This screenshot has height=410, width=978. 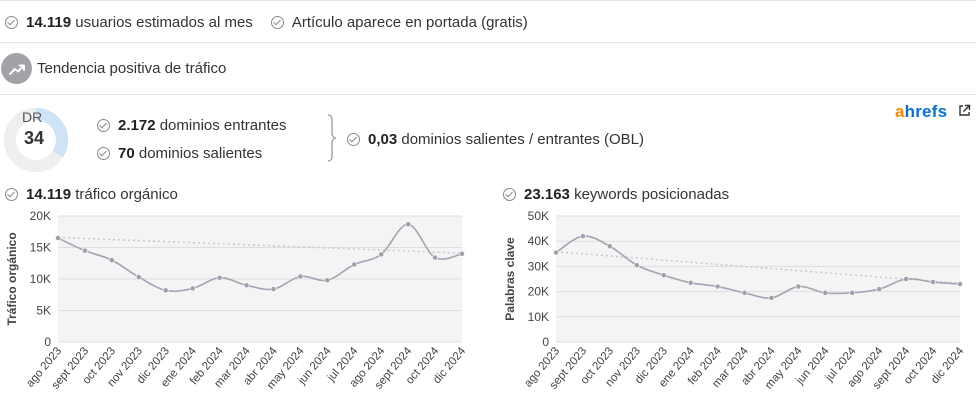 I want to click on y-tick-label: 5K, so click(x=43, y=311).